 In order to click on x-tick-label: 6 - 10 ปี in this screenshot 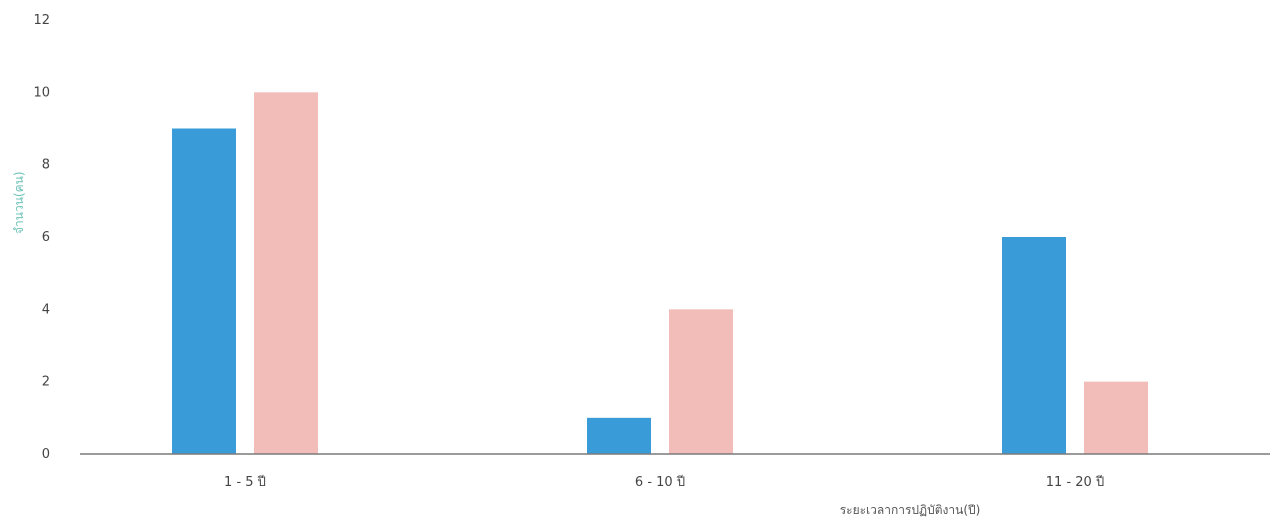, I will do `click(660, 482)`.